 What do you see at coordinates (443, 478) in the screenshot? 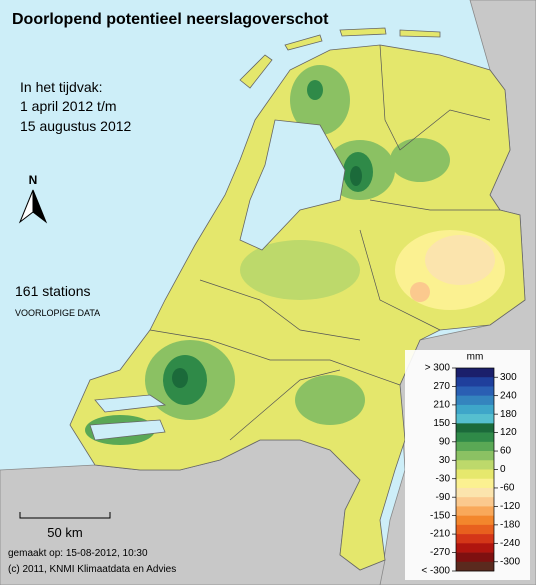
I see `legend-label: -30` at bounding box center [443, 478].